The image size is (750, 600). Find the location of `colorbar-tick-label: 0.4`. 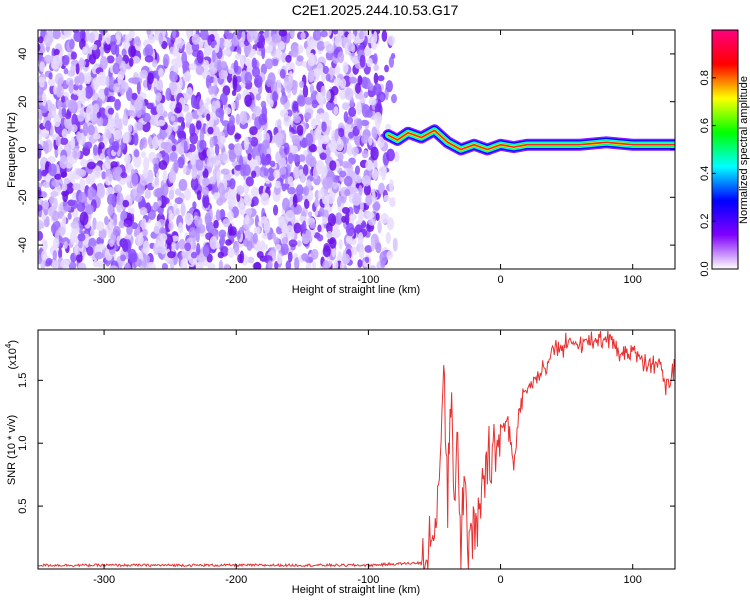

colorbar-tick-label: 0.4 is located at coordinates (705, 173).